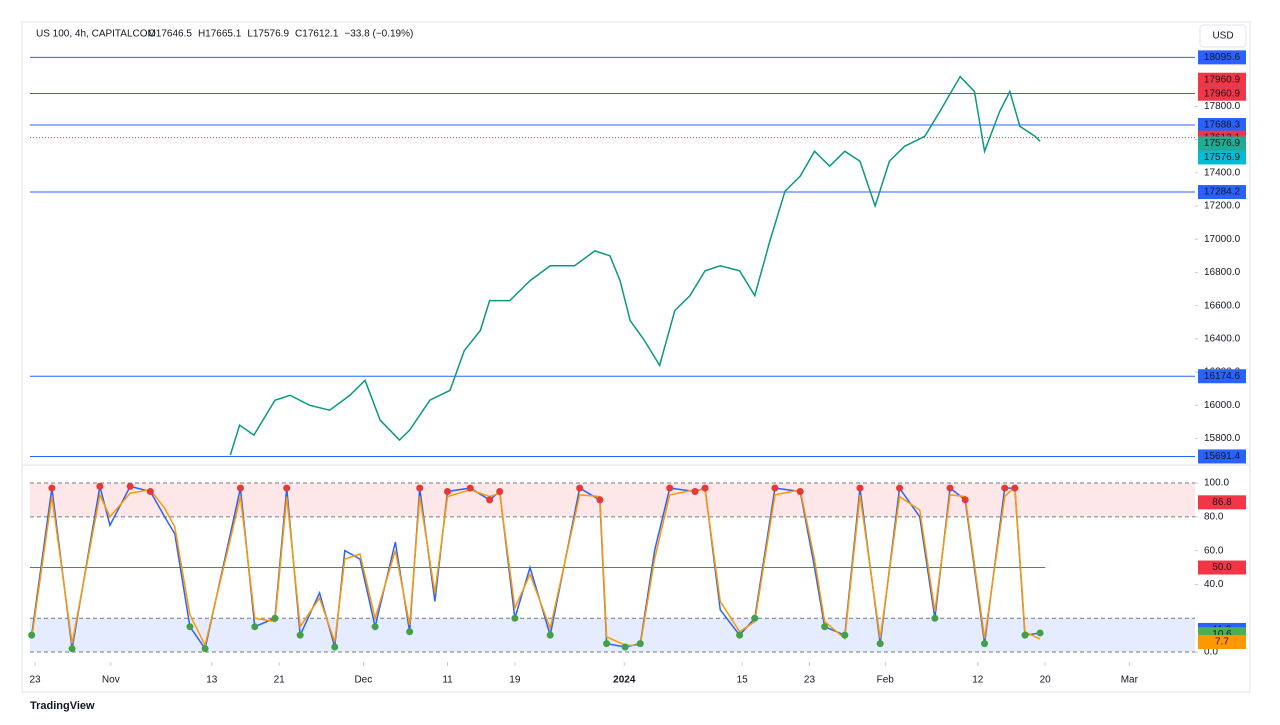 The height and width of the screenshot is (725, 1280). Describe the element at coordinates (1222, 239) in the screenshot. I see `y-tick-label: 17000.0` at that location.